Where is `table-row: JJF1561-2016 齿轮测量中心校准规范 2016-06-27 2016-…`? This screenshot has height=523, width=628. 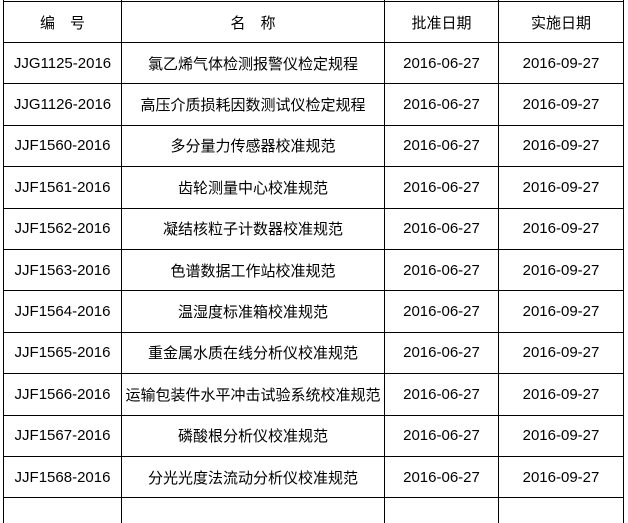
table-row: JJF1561-2016 齿轮测量中心校准规范 2016-06-27 2016-… is located at coordinates (313, 187).